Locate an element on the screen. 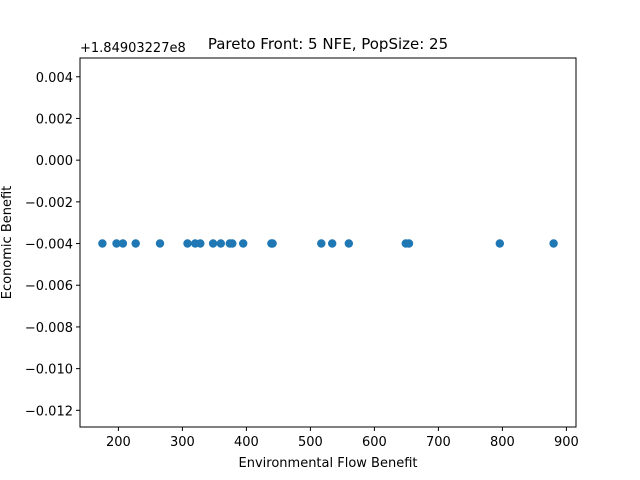 This screenshot has width=640, height=480. x-tick-label: 800 is located at coordinates (502, 442).